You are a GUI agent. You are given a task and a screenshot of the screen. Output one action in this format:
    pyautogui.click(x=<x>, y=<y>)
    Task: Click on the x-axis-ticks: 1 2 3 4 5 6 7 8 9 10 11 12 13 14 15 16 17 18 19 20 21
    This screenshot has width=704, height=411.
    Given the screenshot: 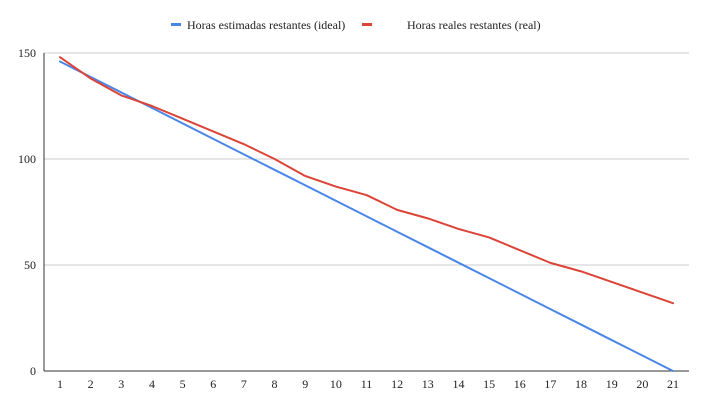 What is the action you would take?
    pyautogui.click(x=368, y=384)
    